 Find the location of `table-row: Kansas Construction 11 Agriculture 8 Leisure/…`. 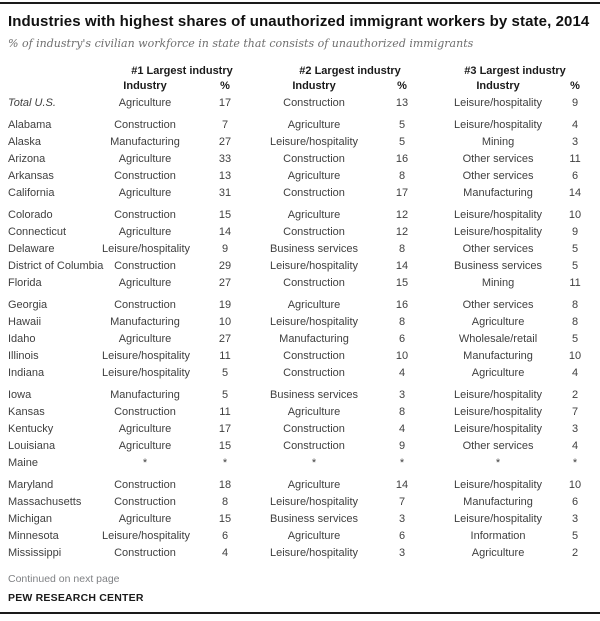

table-row: Kansas Construction 11 Agriculture 8 Leisure/… is located at coordinates (300, 411).